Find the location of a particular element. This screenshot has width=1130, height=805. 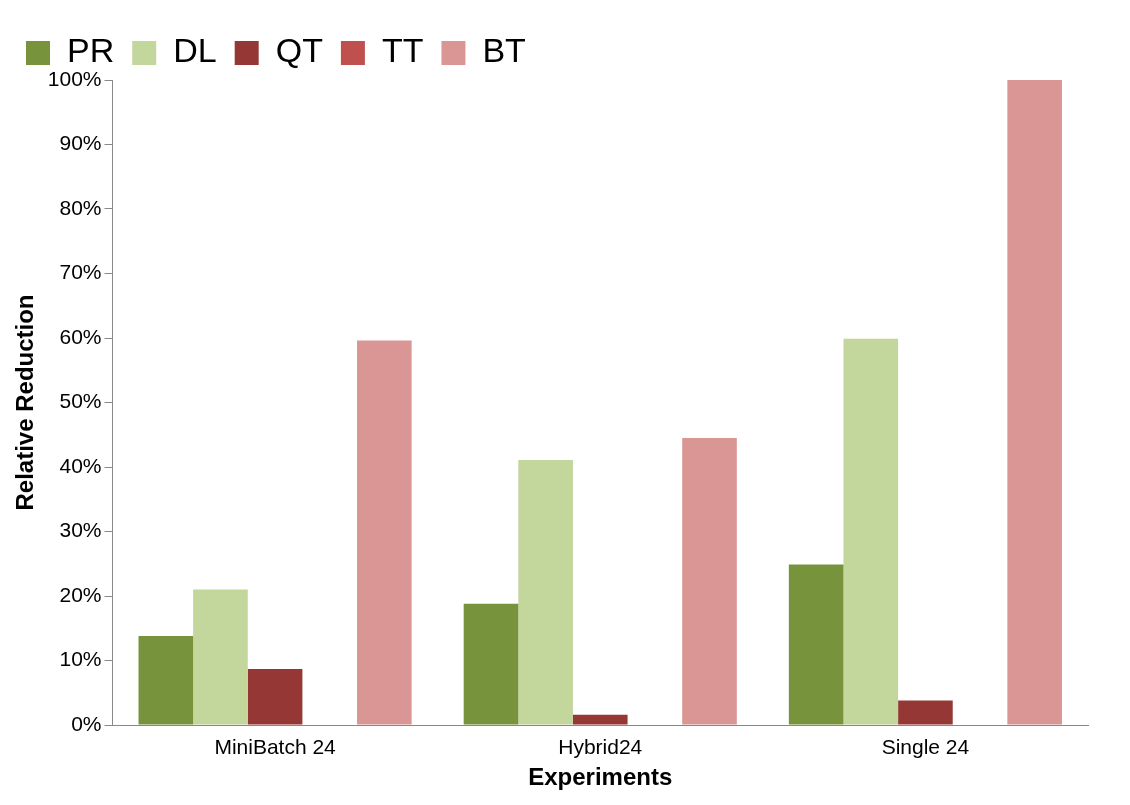

y-tick-label: 10% is located at coordinates (80, 659).